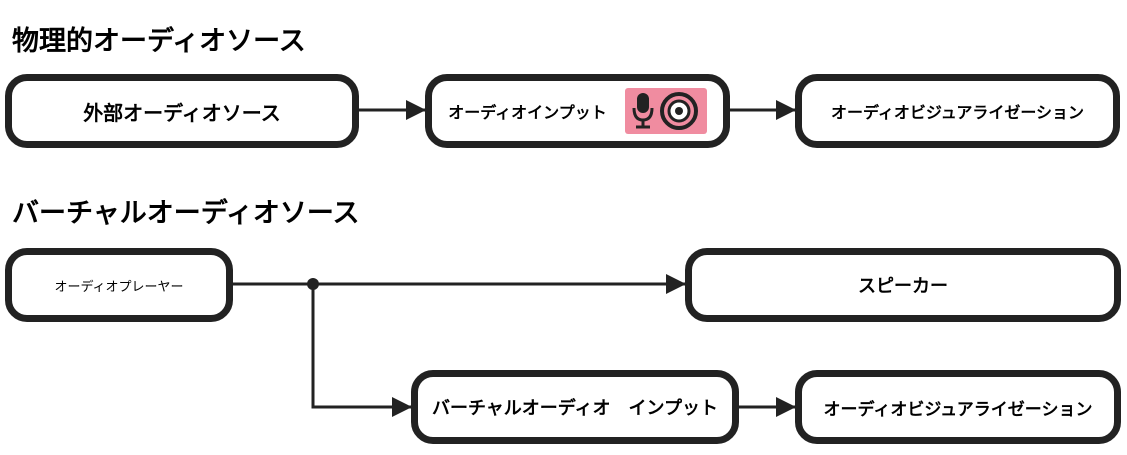 The width and height of the screenshot is (1127, 455). Describe the element at coordinates (527, 112) in the screenshot. I see `node-label: オーディオインプット` at that location.